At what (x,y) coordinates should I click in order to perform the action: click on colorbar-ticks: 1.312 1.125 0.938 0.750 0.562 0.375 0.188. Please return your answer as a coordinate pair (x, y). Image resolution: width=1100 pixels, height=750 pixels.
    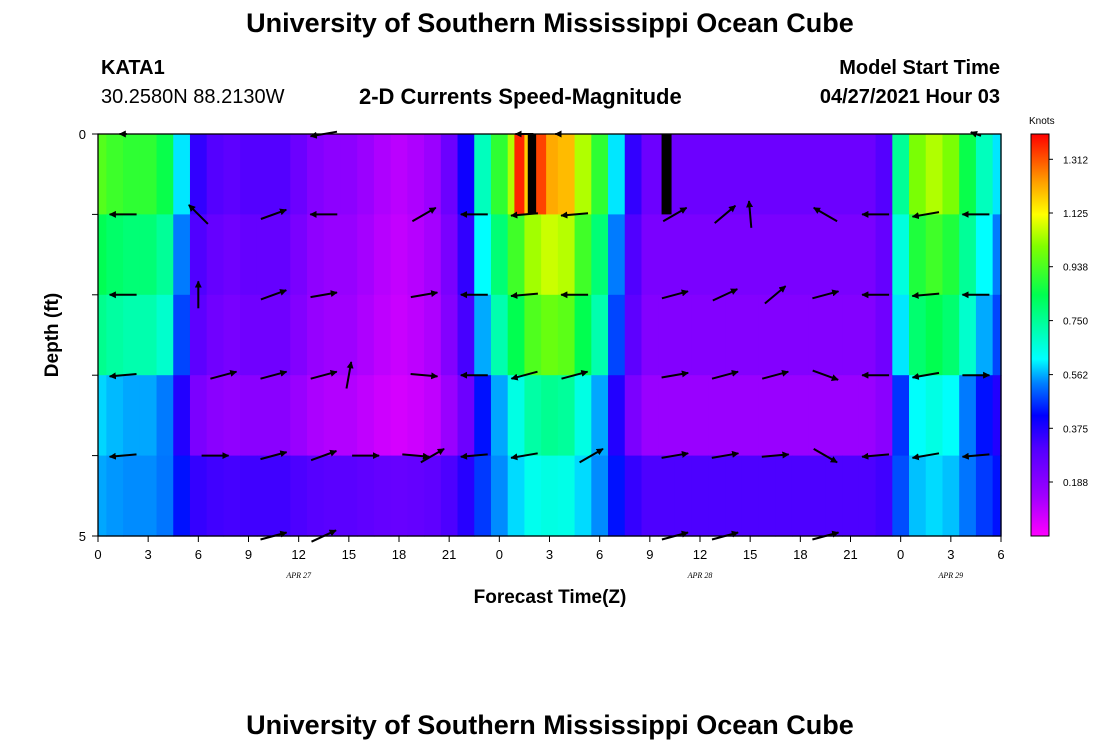
    Looking at the image, I should click on (1068, 322).